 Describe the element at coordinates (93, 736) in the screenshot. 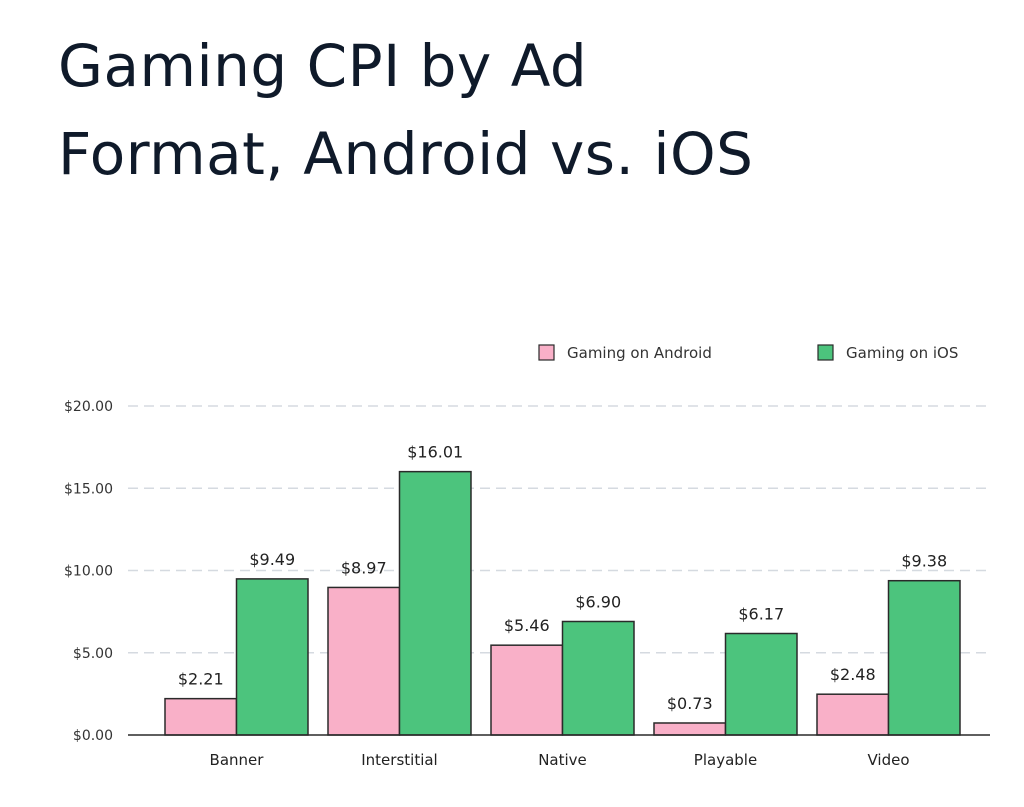

I see `y-tick-label: $0.00` at that location.